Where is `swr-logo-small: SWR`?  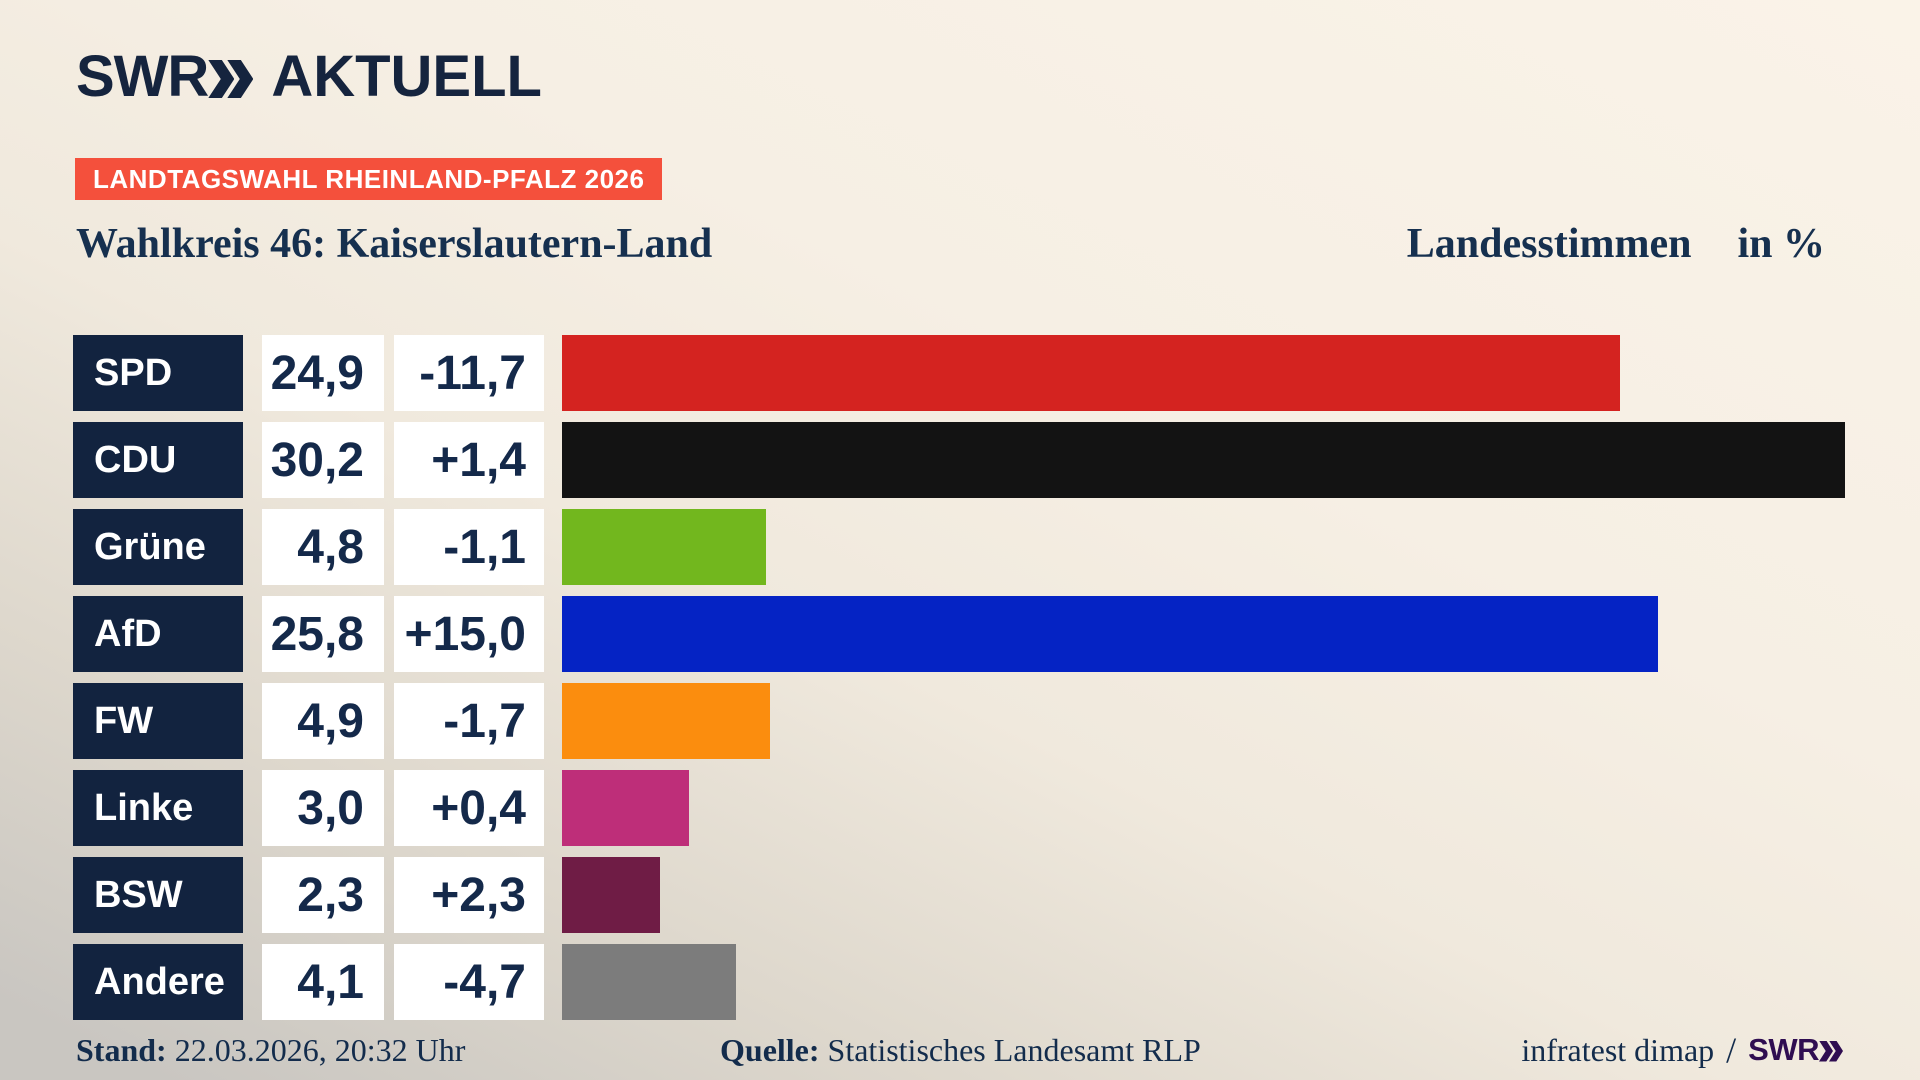
swr-logo-small: SWR is located at coordinates (1795, 1050).